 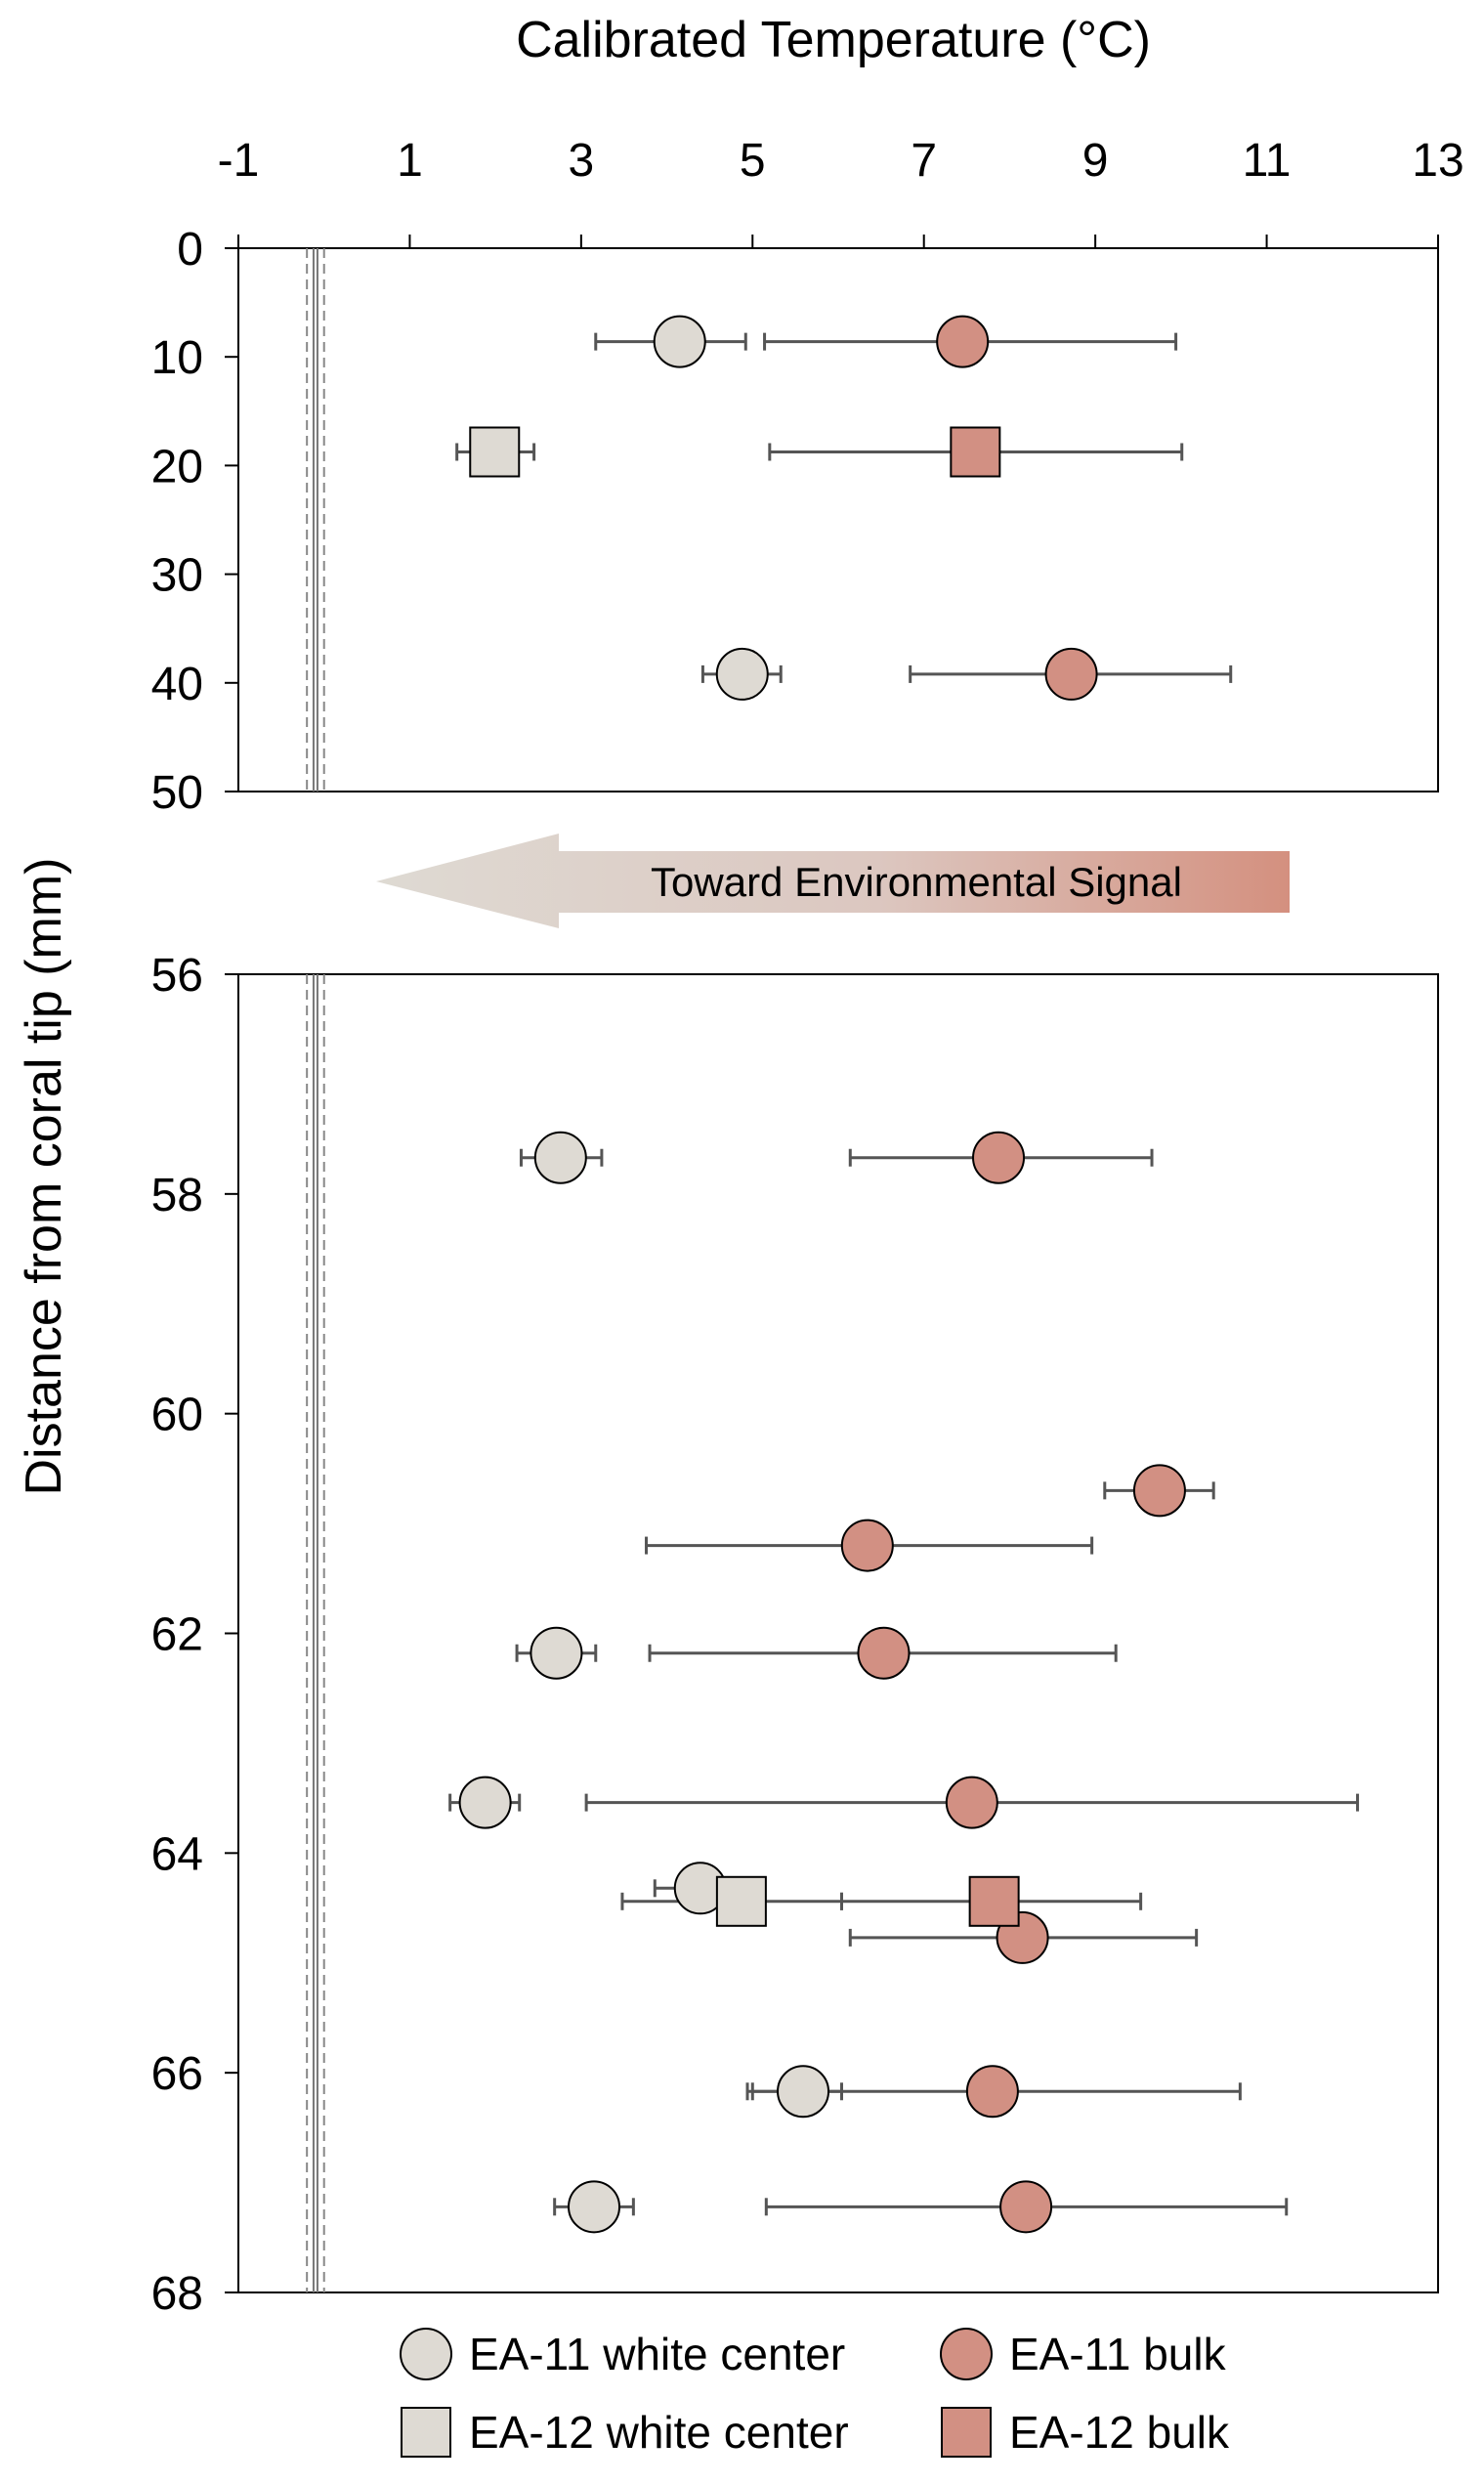 What do you see at coordinates (177, 685) in the screenshot?
I see `y-tick-label: 40` at bounding box center [177, 685].